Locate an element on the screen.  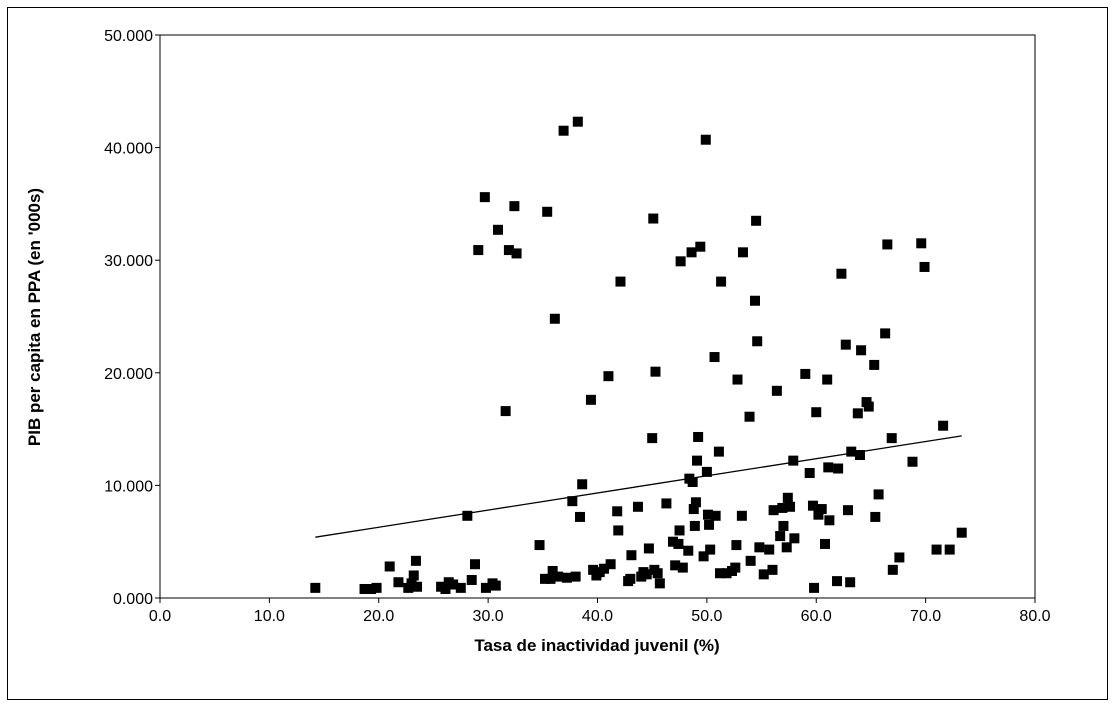
y-axis: 0.000 10.000 20.000 30.000 40.000 50.000 is located at coordinates (132, 318).